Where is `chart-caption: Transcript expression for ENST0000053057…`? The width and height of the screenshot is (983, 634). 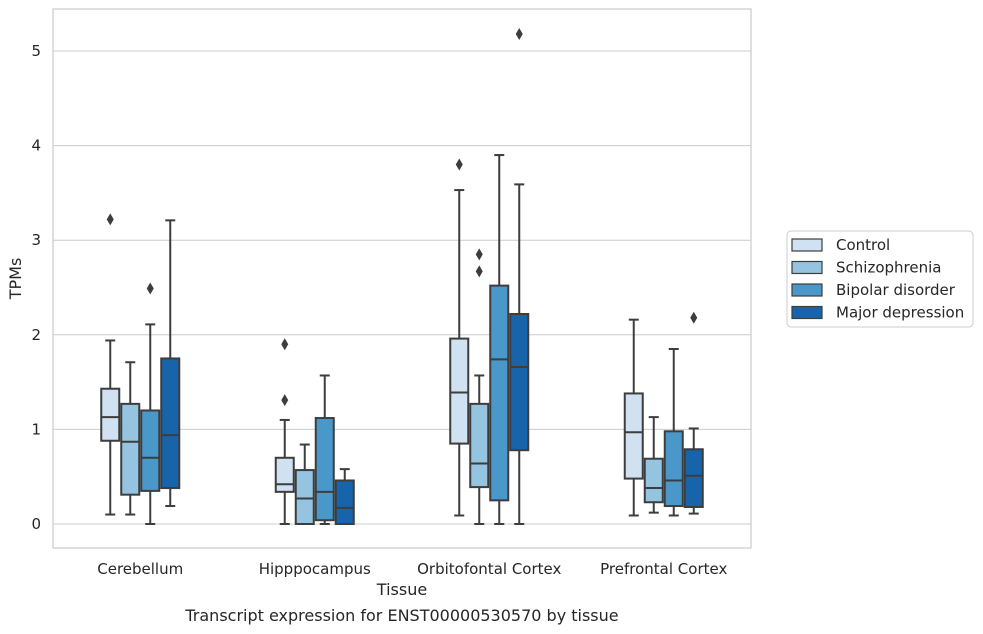 chart-caption: Transcript expression for ENST0000053057… is located at coordinates (401, 615).